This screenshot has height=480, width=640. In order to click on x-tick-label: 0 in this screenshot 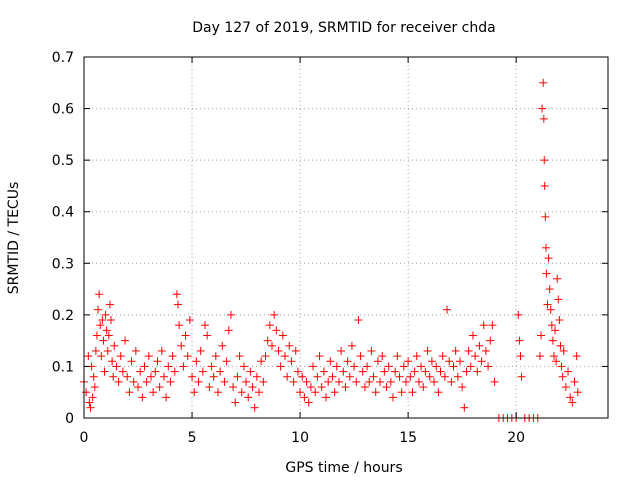, I will do `click(84, 438)`.